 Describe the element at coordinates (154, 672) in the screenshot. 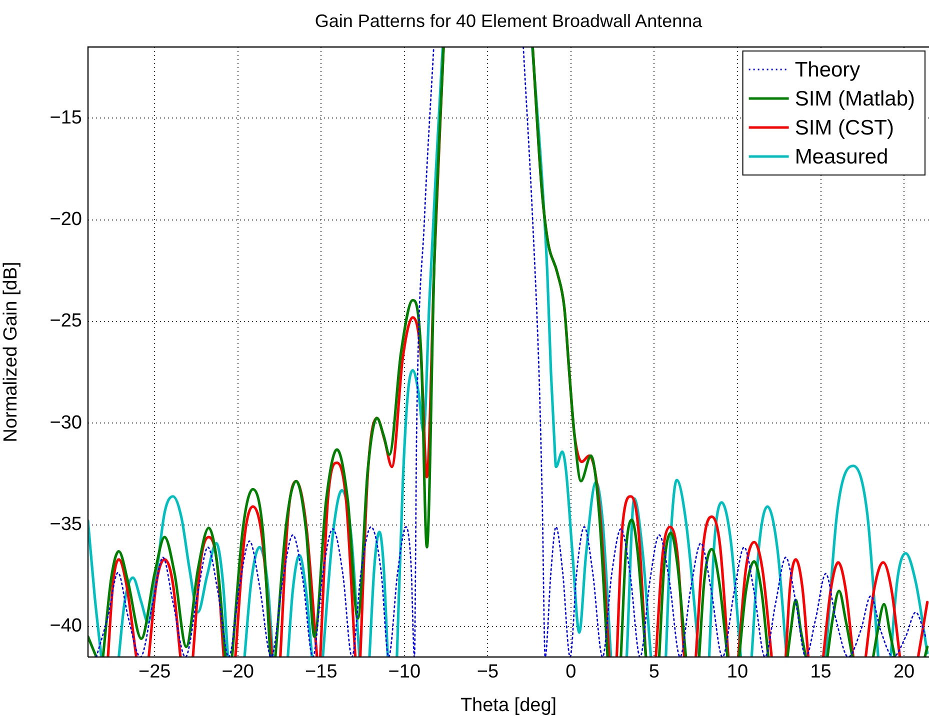

I see `x-tick-label: −25` at that location.